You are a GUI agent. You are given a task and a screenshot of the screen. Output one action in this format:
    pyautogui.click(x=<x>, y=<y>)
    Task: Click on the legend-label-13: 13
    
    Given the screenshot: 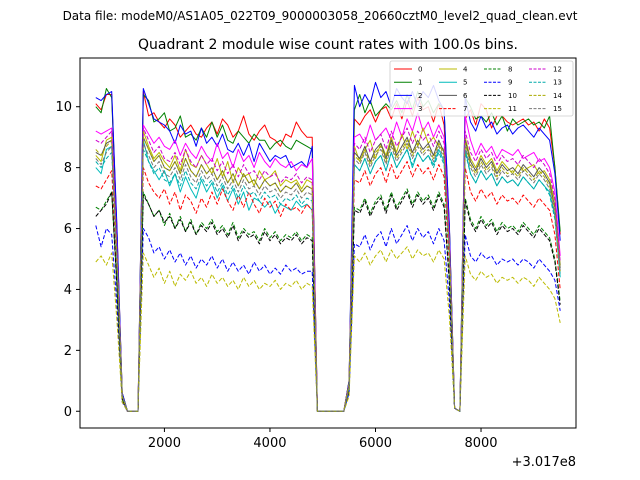 What is the action you would take?
    pyautogui.click(x=557, y=83)
    